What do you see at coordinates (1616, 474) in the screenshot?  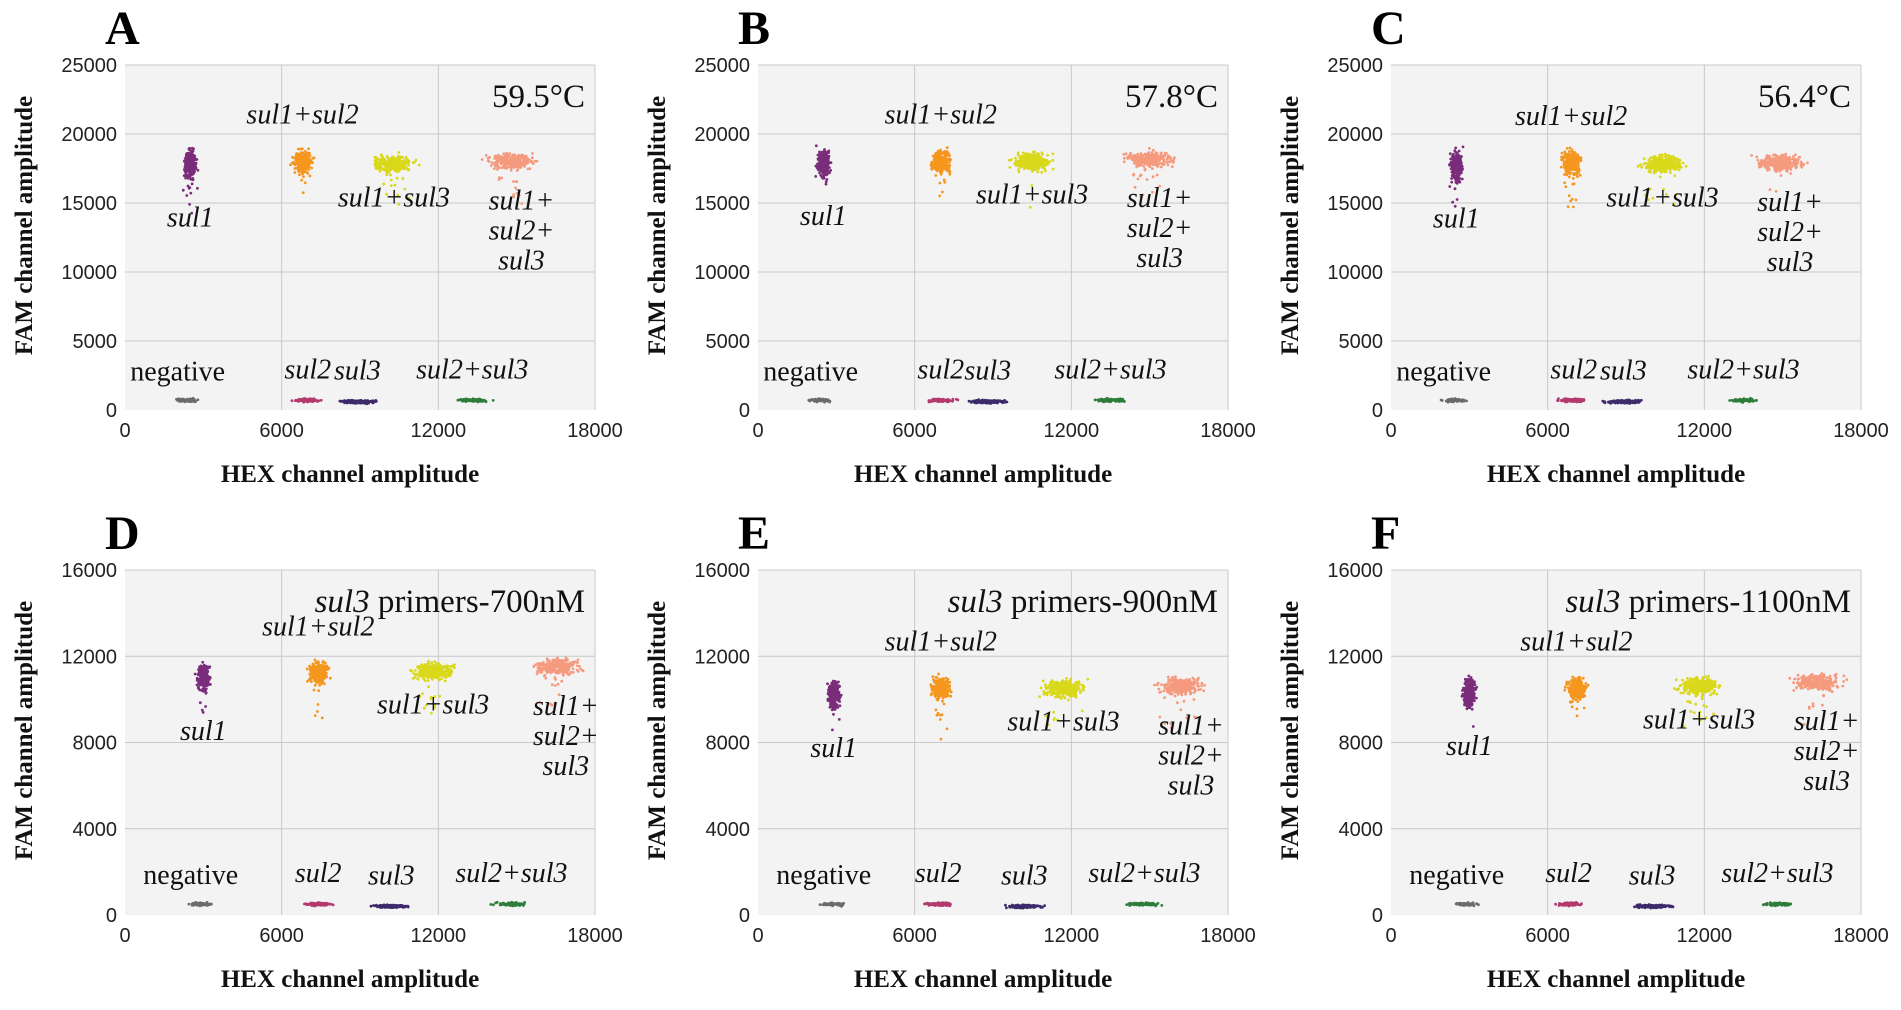 I see `x-axis-title: HEX channel amplitude` at bounding box center [1616, 474].